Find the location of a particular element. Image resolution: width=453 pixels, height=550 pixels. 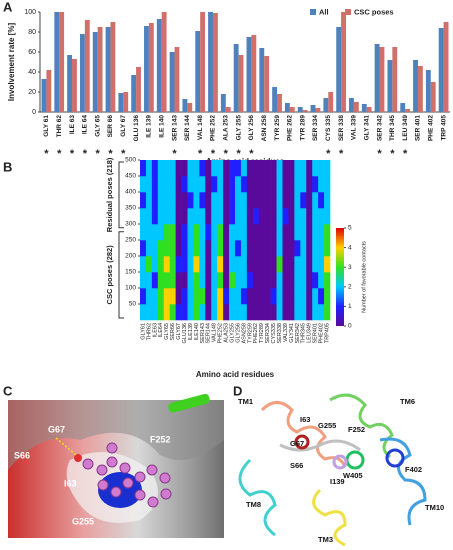

helix-label: TM6 is located at coordinates (407, 401).